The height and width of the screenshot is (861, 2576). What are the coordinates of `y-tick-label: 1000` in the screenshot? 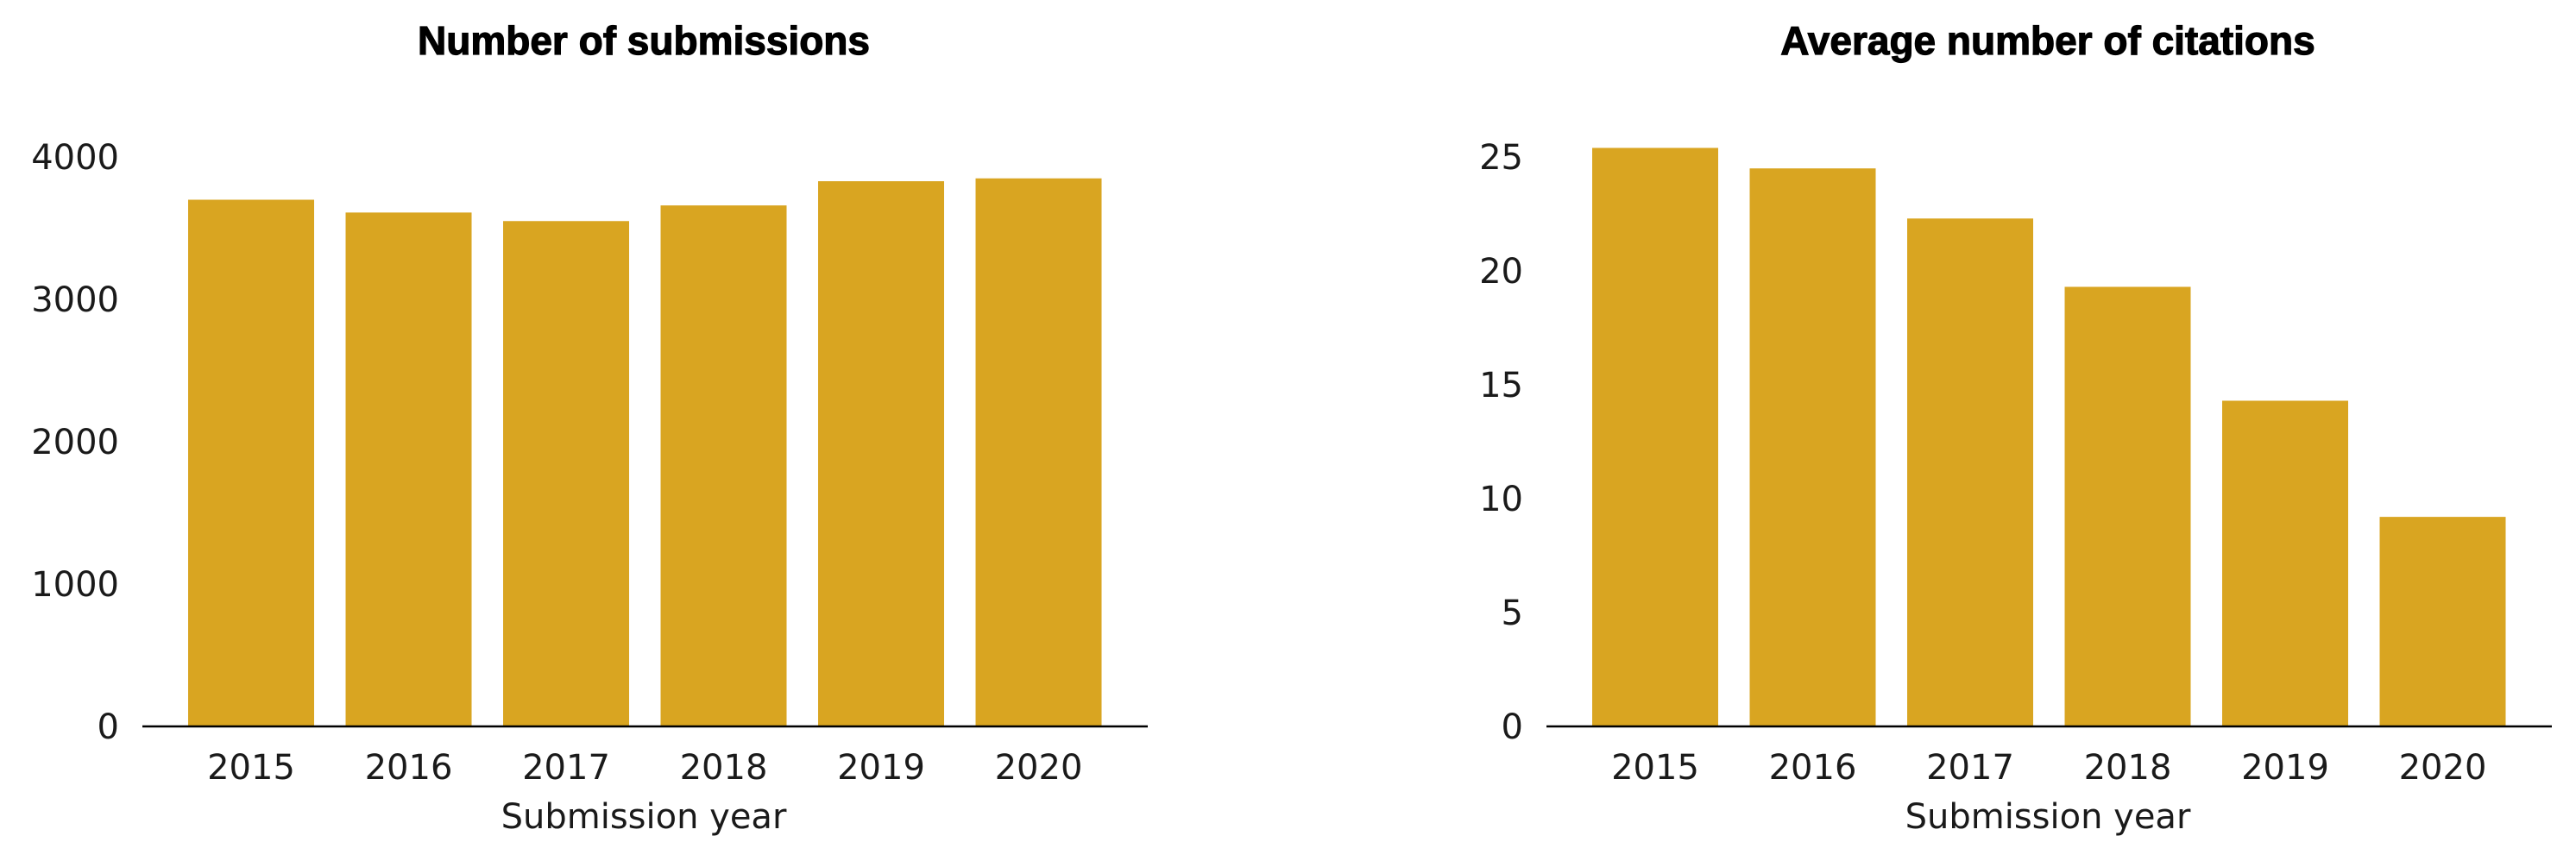 It's located at (75, 585).